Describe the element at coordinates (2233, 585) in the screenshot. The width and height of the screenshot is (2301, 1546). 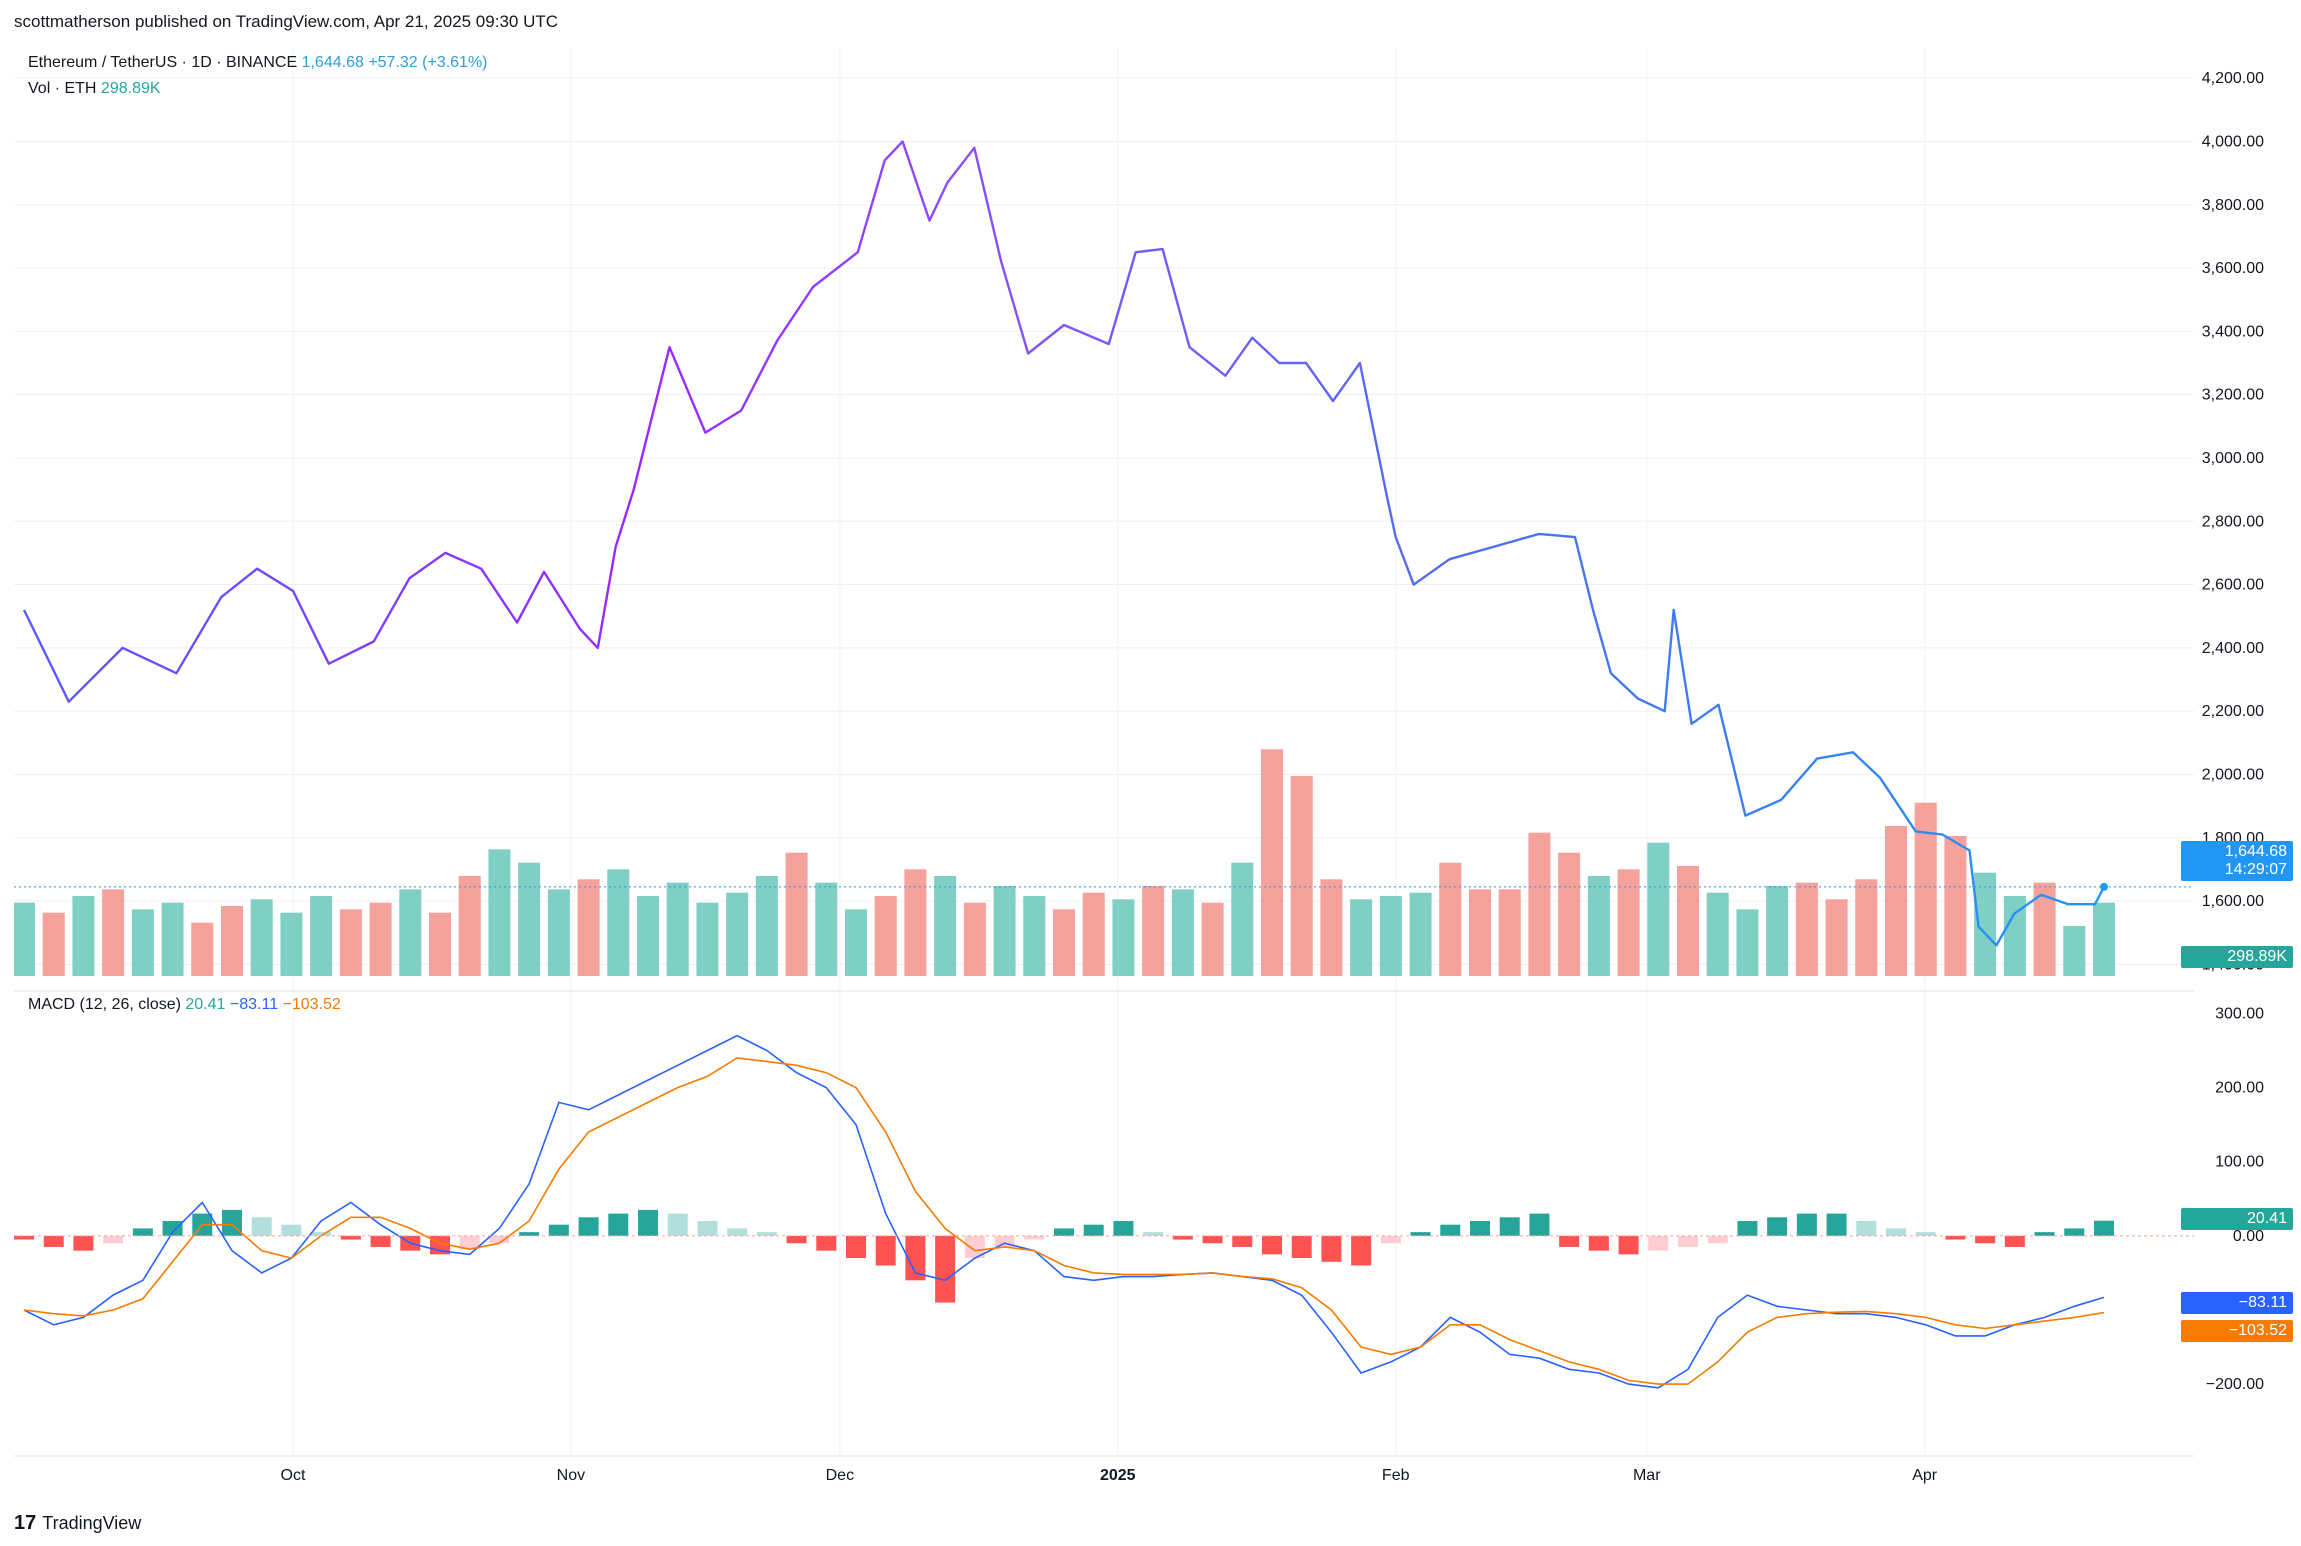
I see `price-tick-label: 2,600.00` at that location.